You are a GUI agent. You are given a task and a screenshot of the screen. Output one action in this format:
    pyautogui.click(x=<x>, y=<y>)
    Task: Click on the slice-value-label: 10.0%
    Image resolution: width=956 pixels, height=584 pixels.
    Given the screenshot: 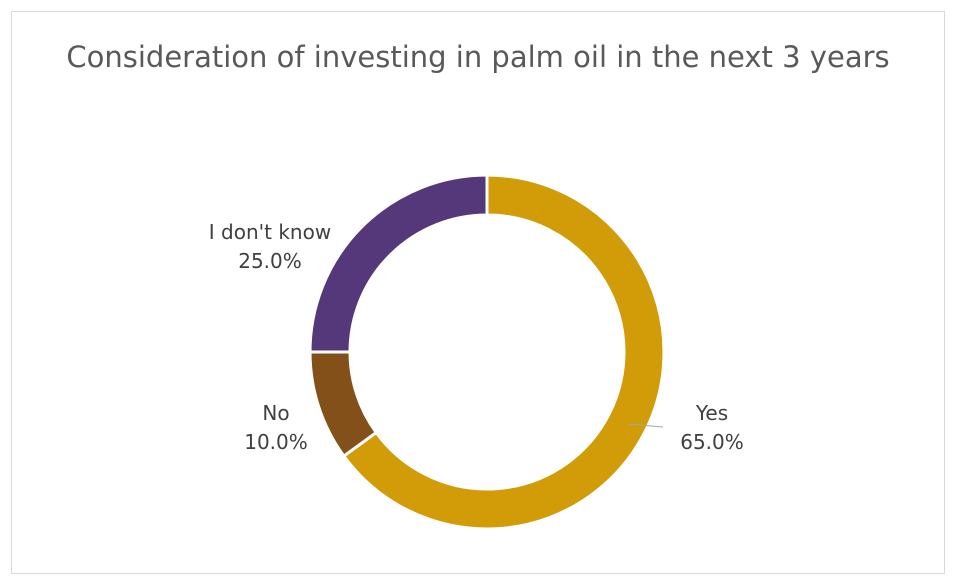 What is the action you would take?
    pyautogui.click(x=276, y=442)
    